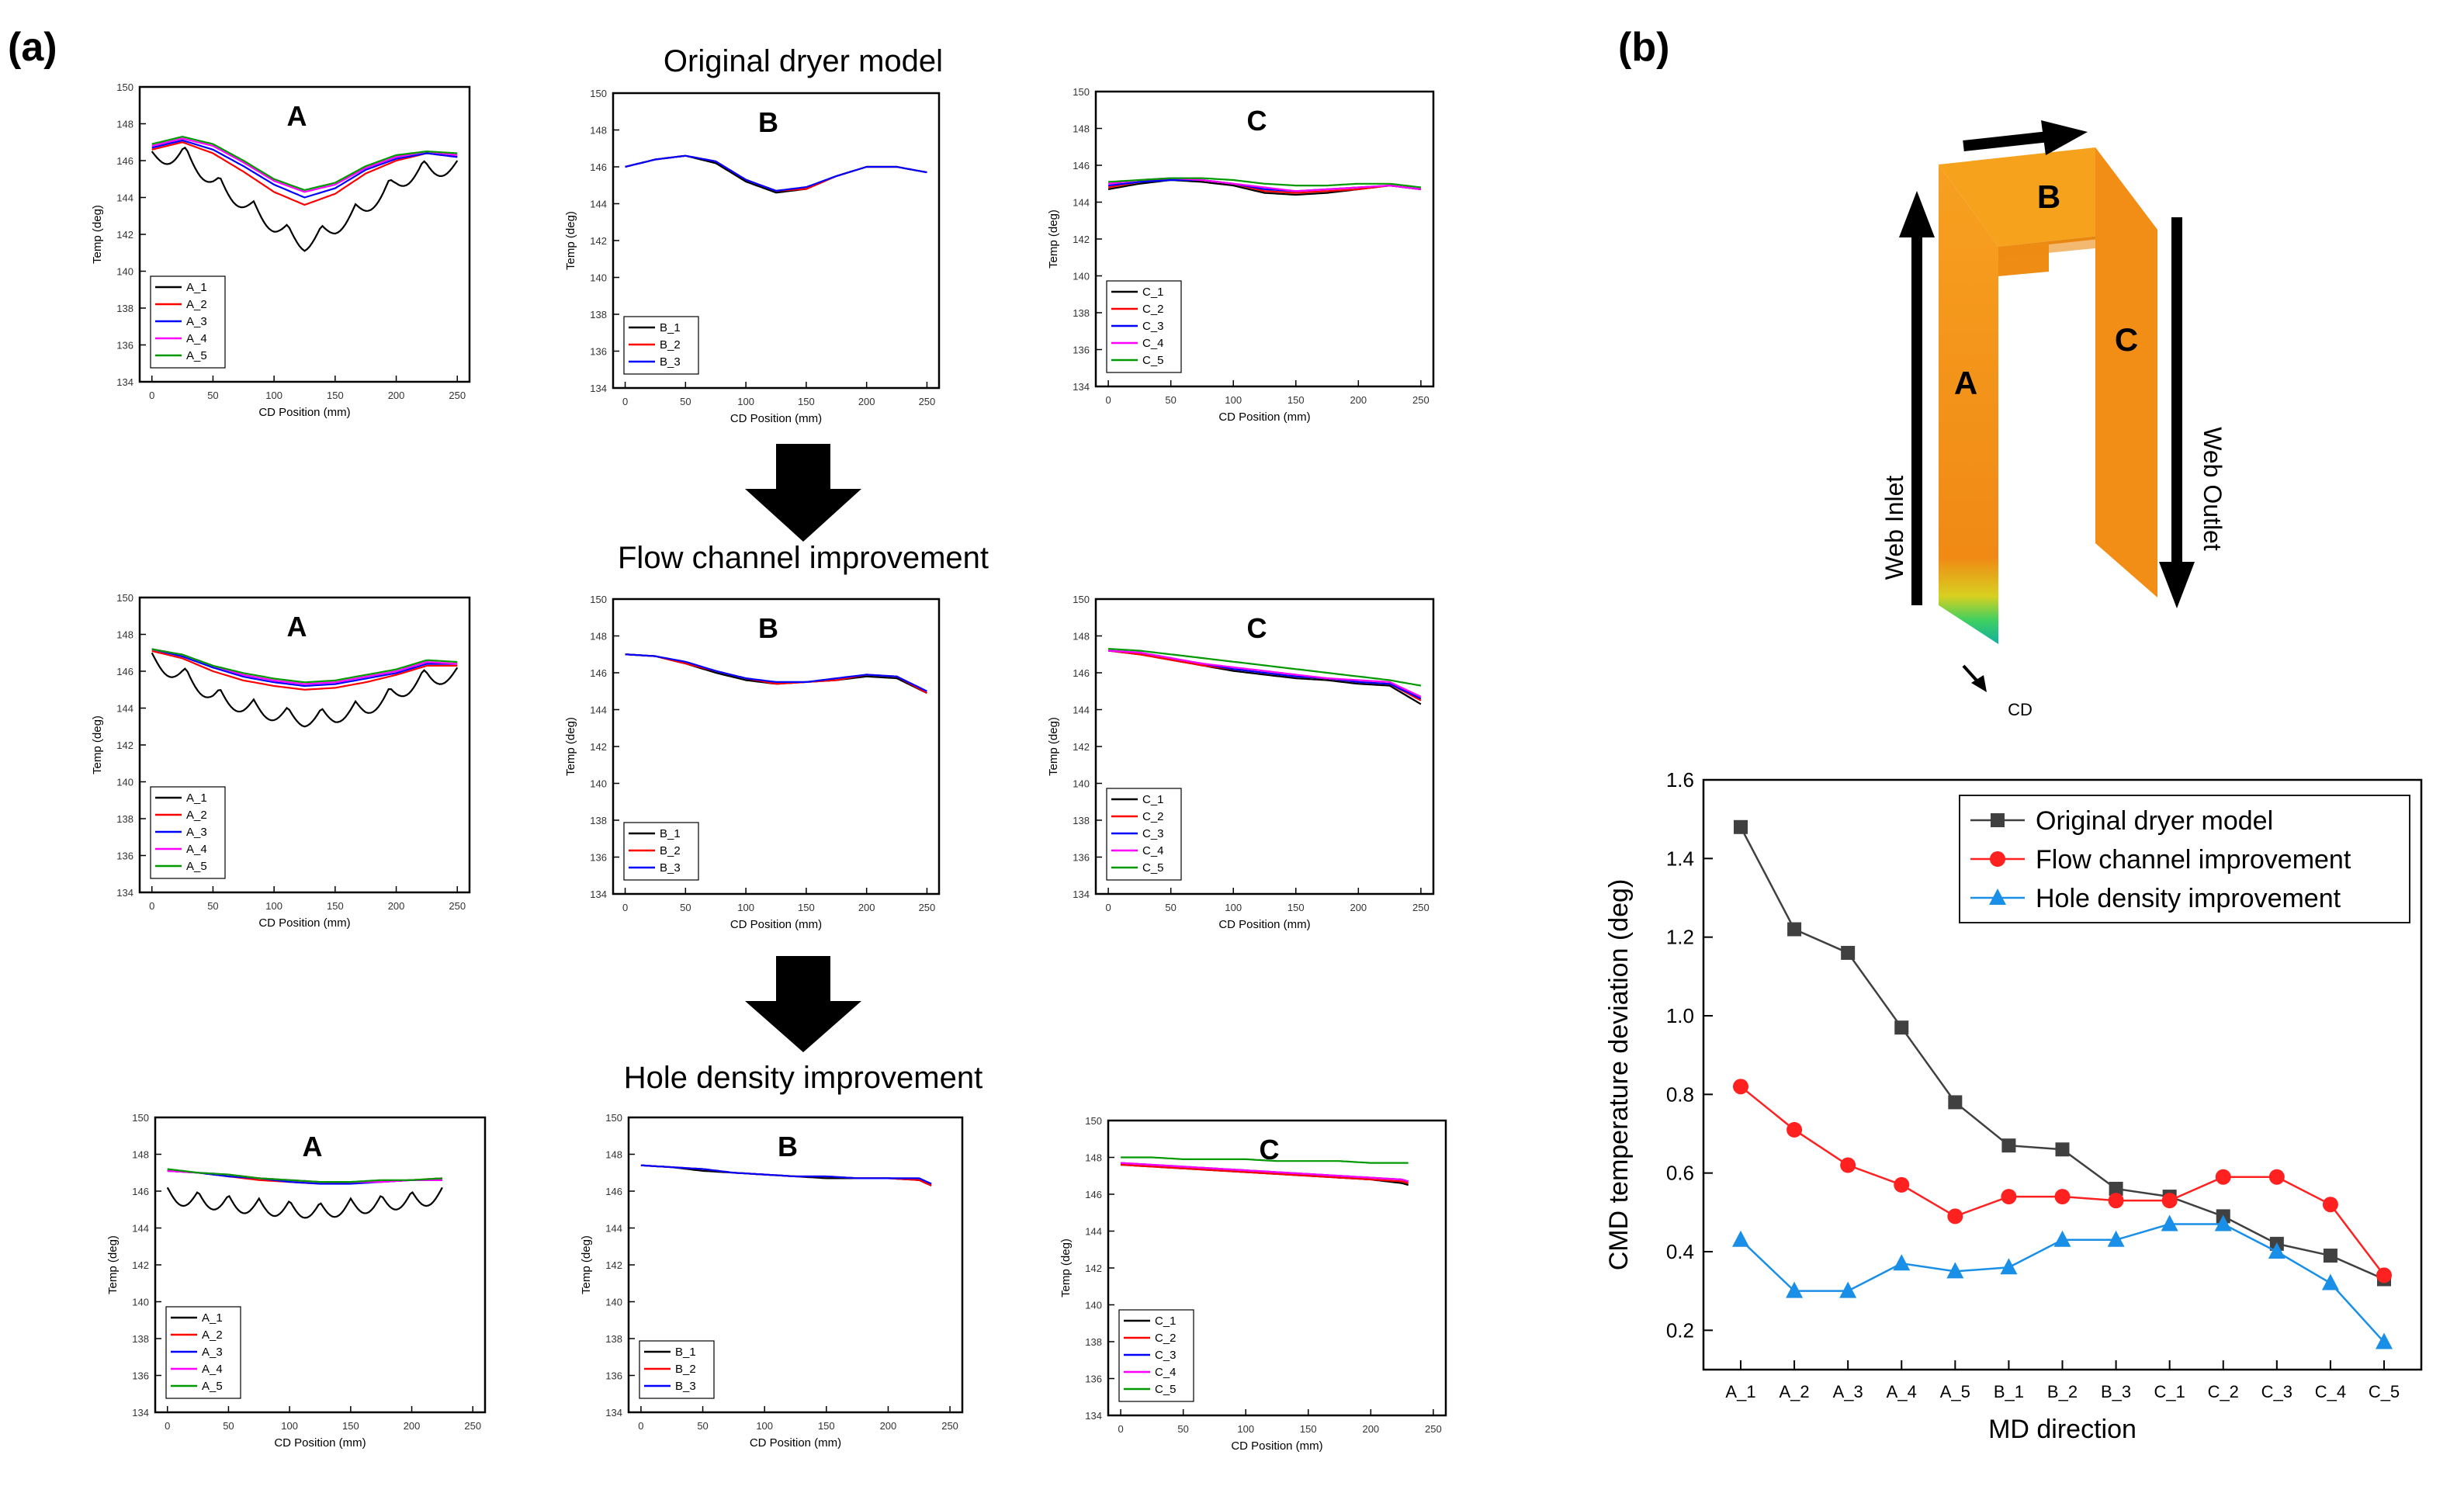  Describe the element at coordinates (2213, 489) in the screenshot. I see `diagram-outlet-label: Web Outlet` at that location.